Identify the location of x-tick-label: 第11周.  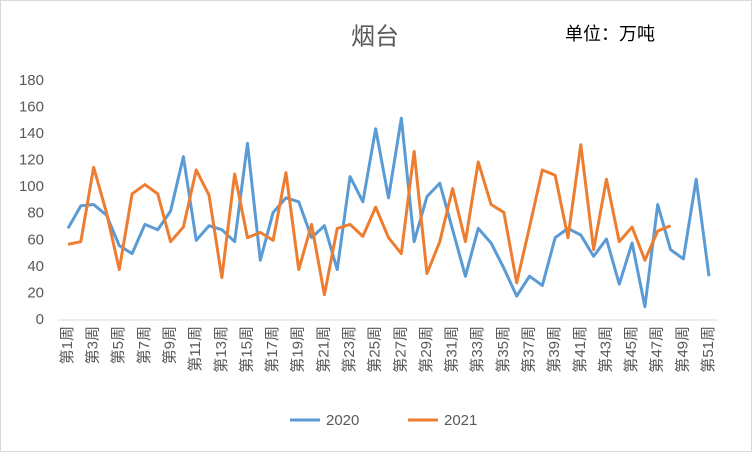
(195, 349).